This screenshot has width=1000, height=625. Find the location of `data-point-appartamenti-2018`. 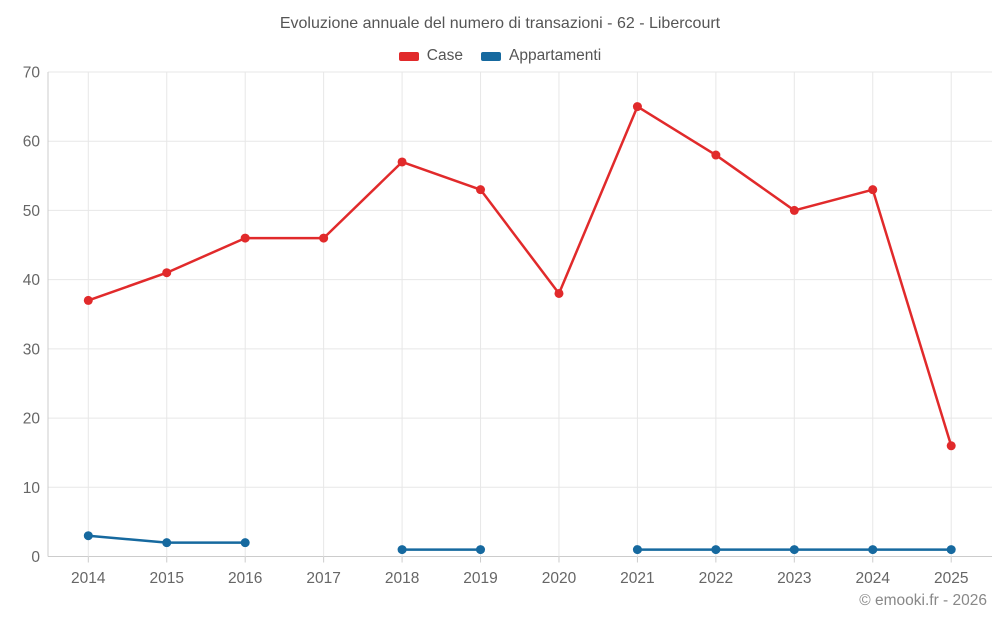

data-point-appartamenti-2018 is located at coordinates (402, 550).